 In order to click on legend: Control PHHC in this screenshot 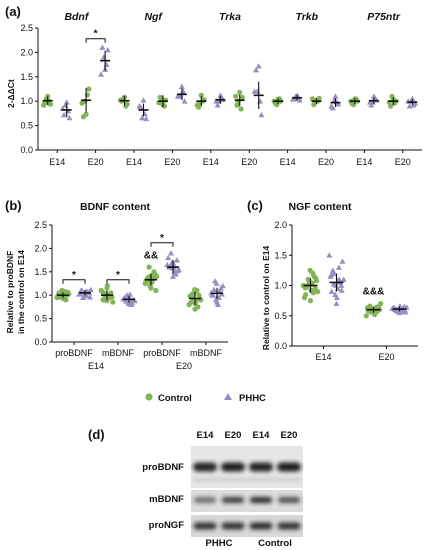, I will do `click(205, 398)`.